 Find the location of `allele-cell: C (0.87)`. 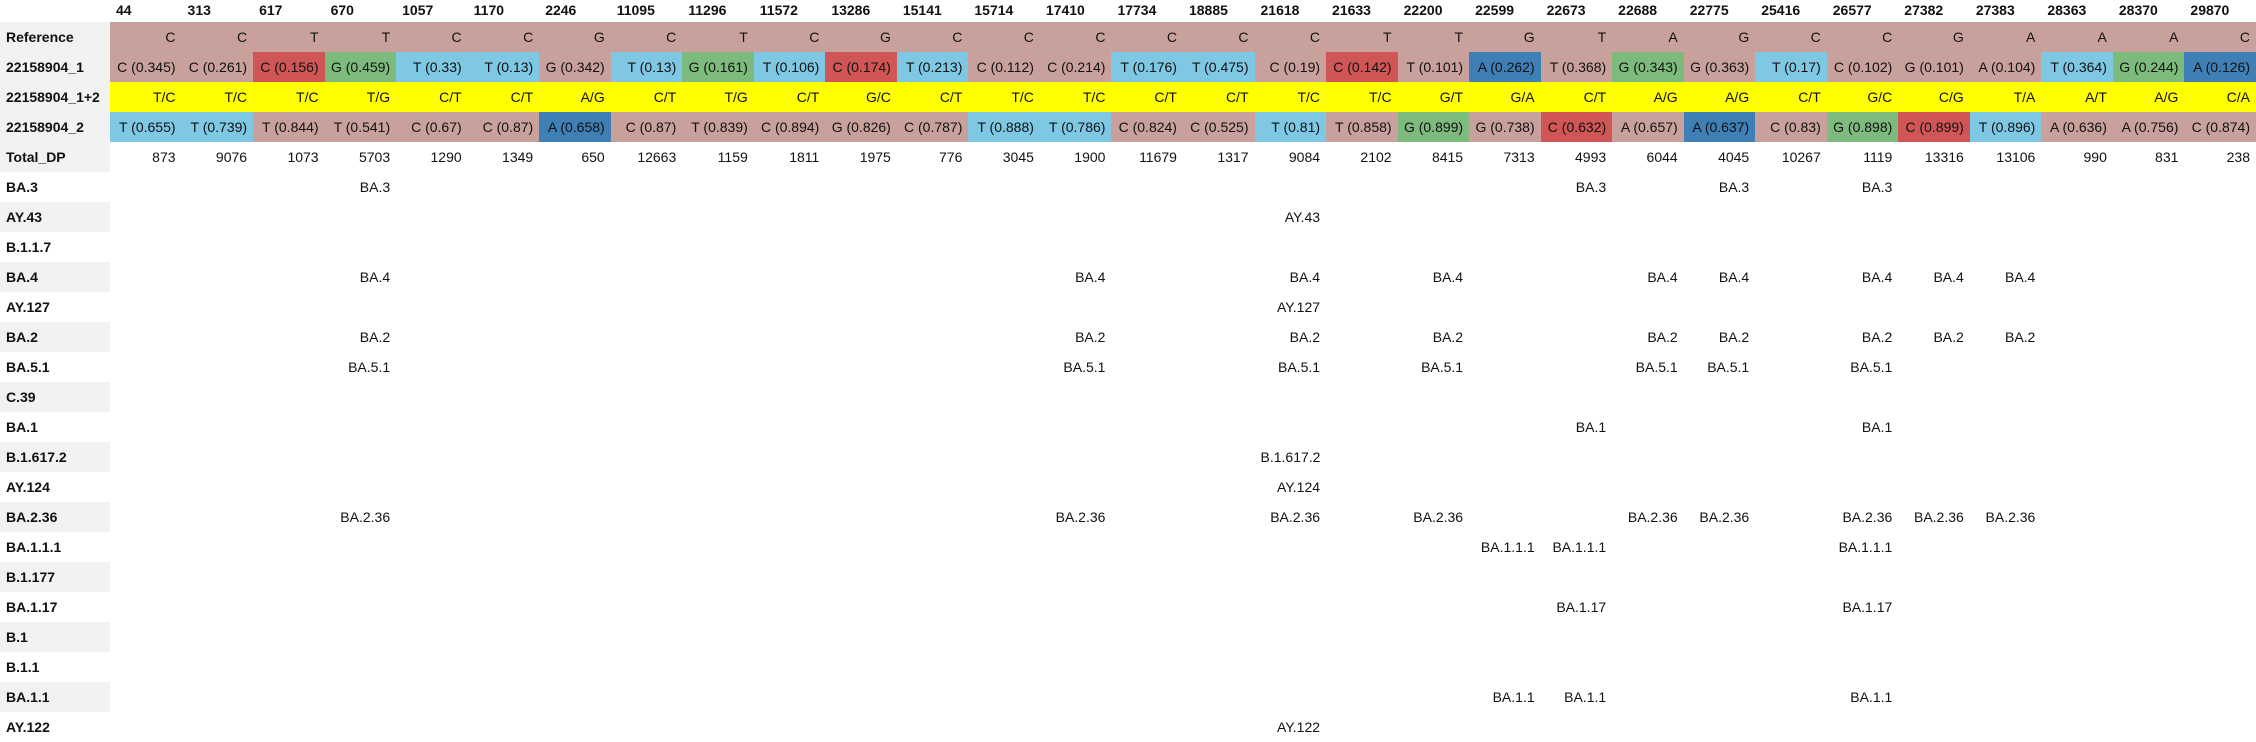

allele-cell: C (0.87) is located at coordinates (646, 127).